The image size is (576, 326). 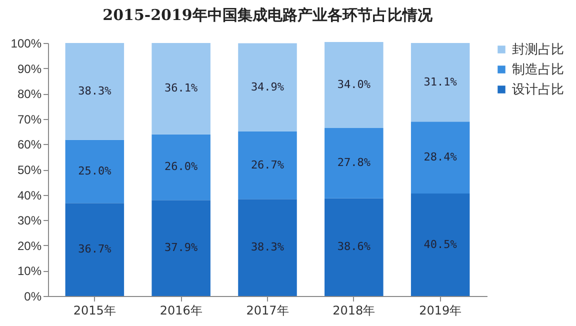 I want to click on data-label: 38.6%, so click(x=354, y=247).